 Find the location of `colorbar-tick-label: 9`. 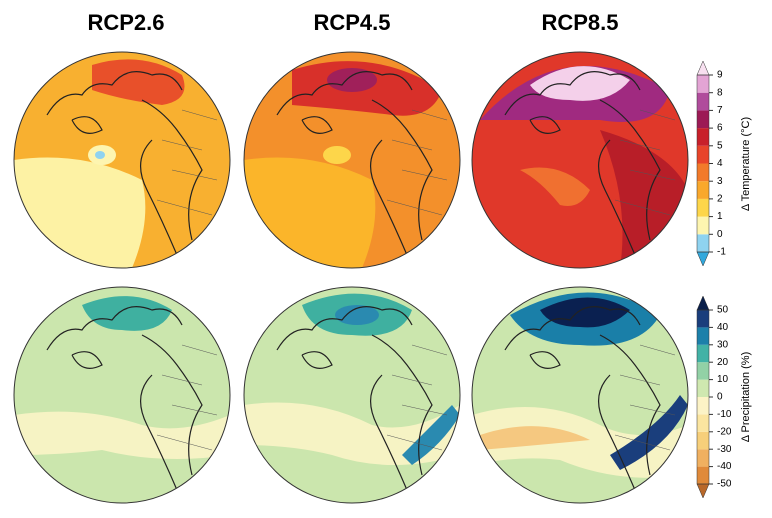

colorbar-tick-label: 9 is located at coordinates (720, 75).